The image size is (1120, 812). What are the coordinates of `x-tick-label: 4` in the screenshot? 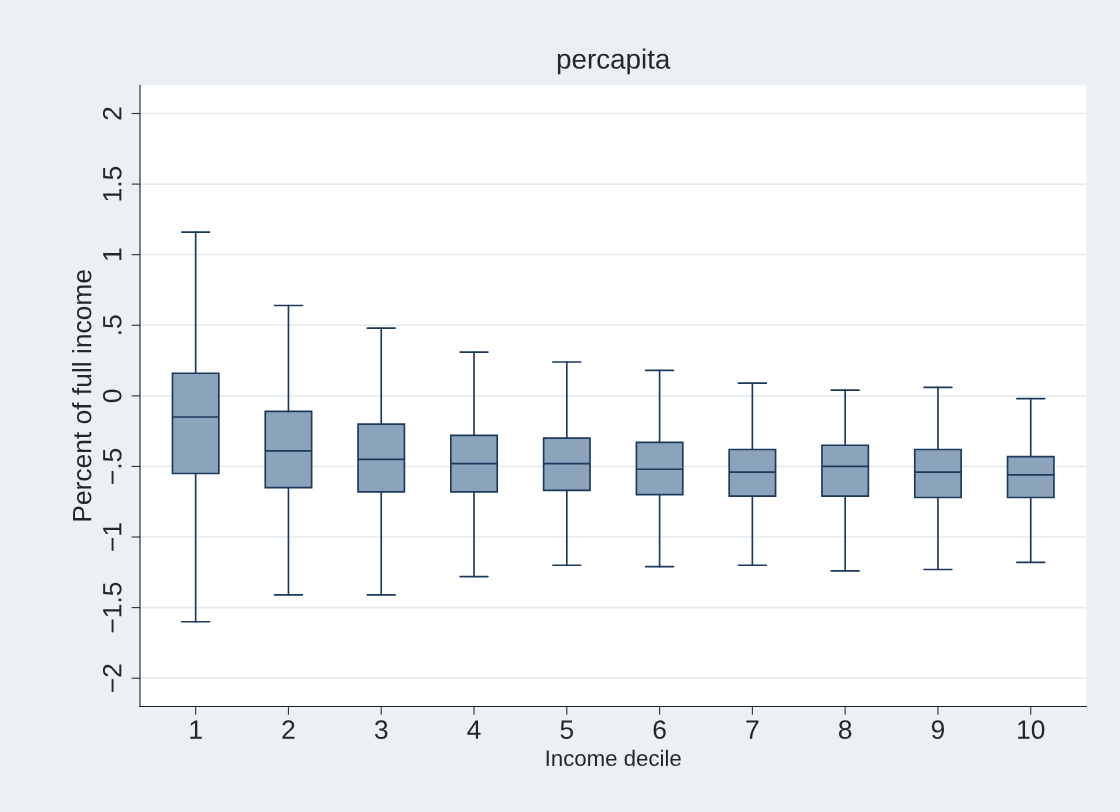 It's located at (474, 729).